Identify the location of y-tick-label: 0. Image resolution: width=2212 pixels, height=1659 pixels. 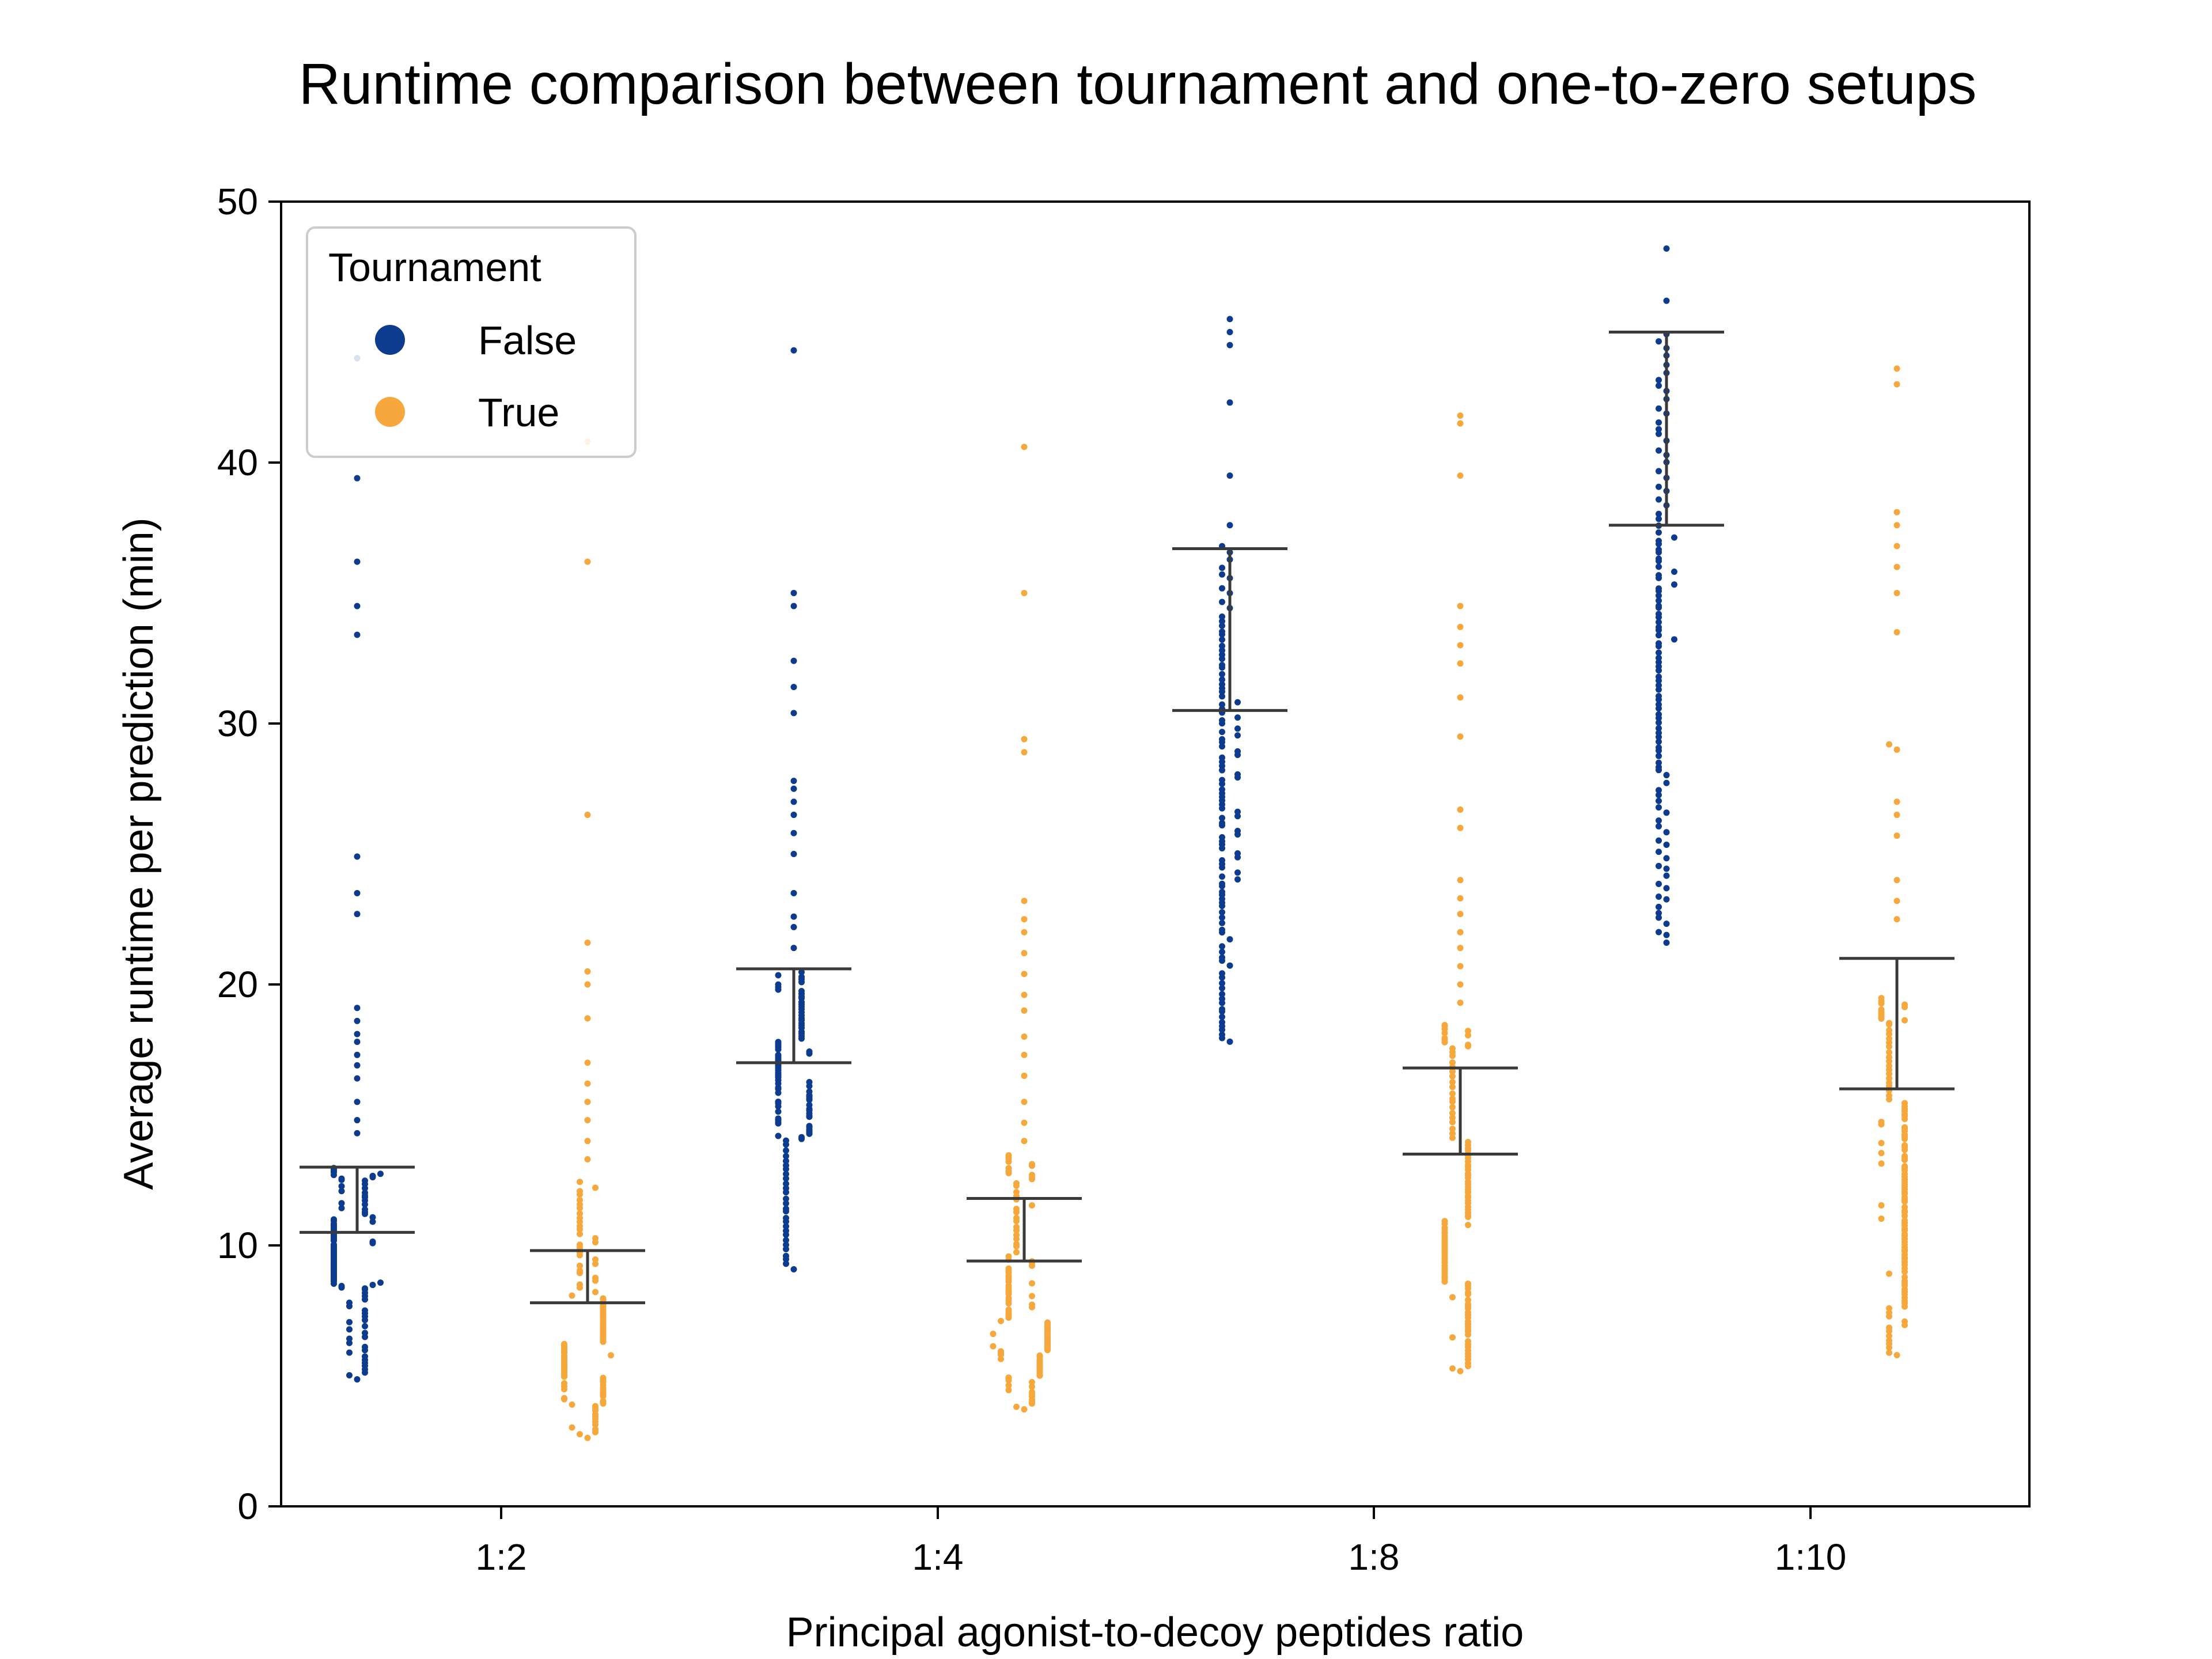
(247, 1506).